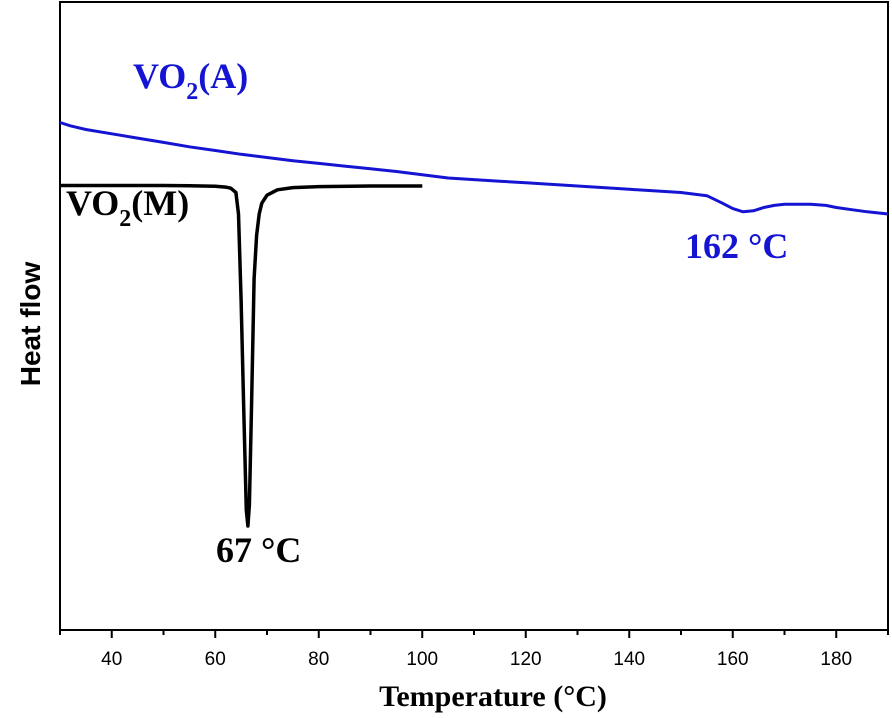  Describe the element at coordinates (733, 659) in the screenshot. I see `x-tick-label: 160` at that location.